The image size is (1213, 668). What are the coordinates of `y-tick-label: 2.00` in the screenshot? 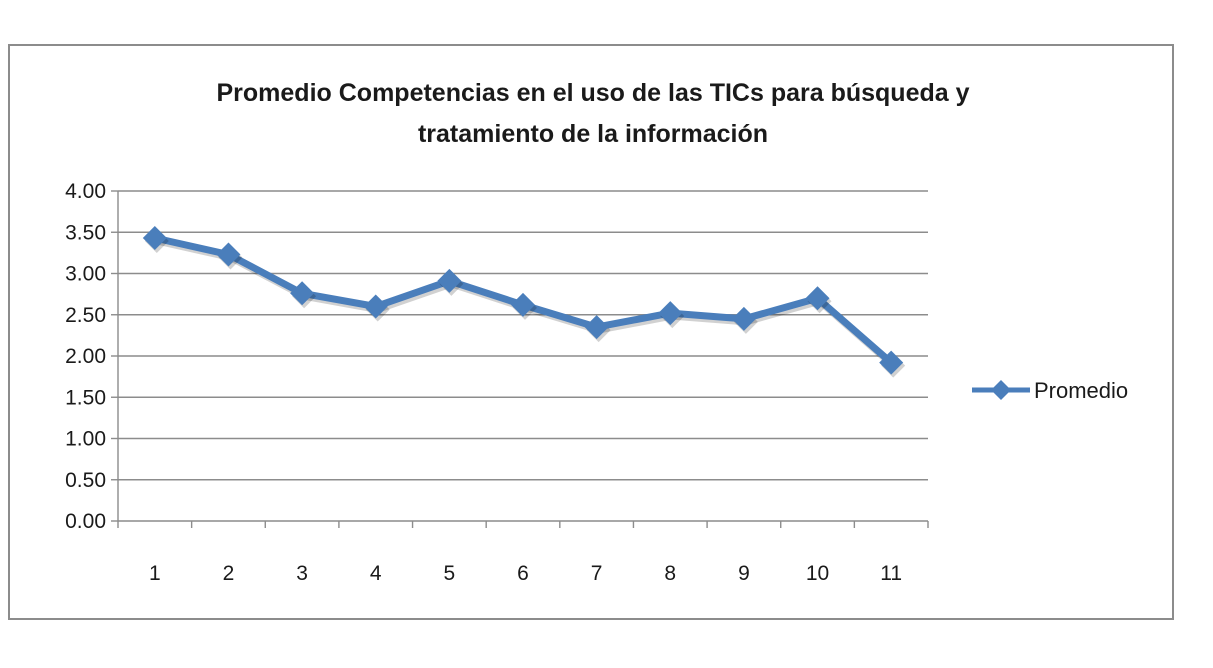 It's located at (85, 356).